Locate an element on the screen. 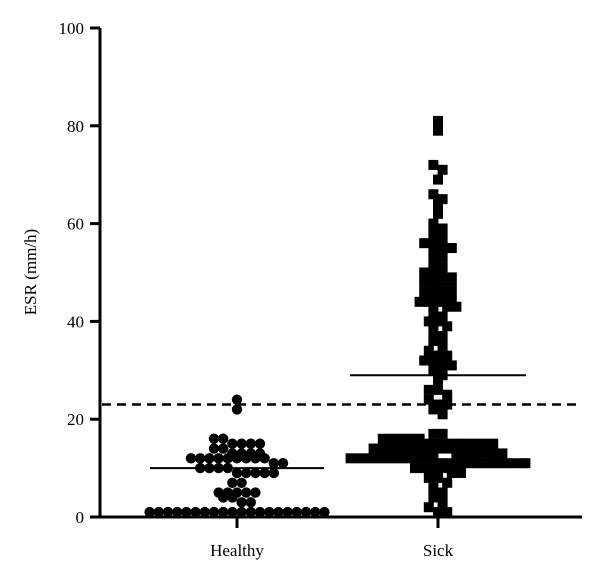 The width and height of the screenshot is (600, 582). y-tick-label: 80 is located at coordinates (75, 126).